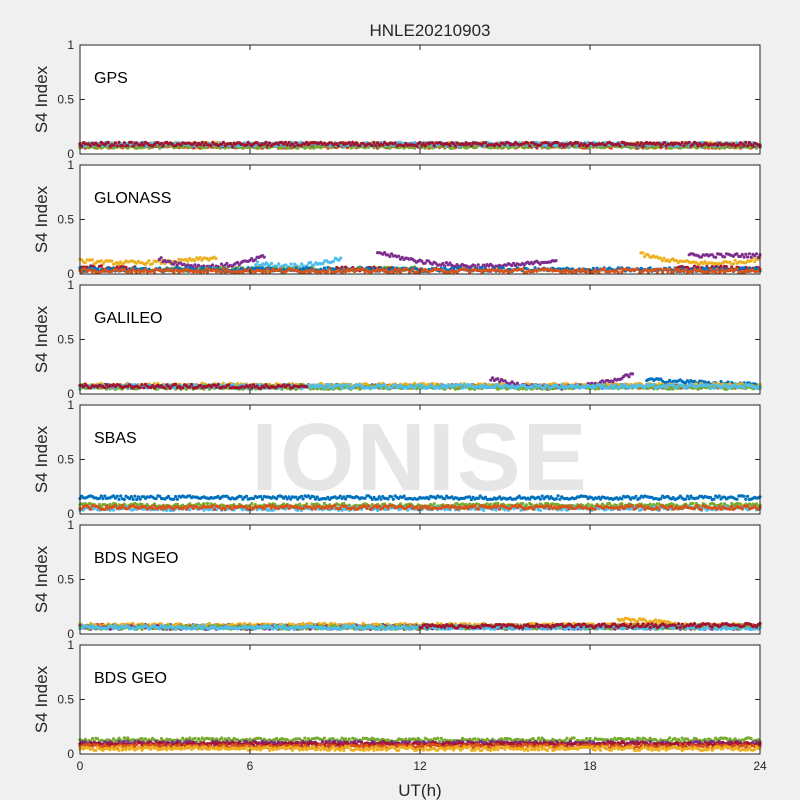 Image resolution: width=800 pixels, height=800 pixels. Describe the element at coordinates (111, 78) in the screenshot. I see `panel-label: GPS` at that location.